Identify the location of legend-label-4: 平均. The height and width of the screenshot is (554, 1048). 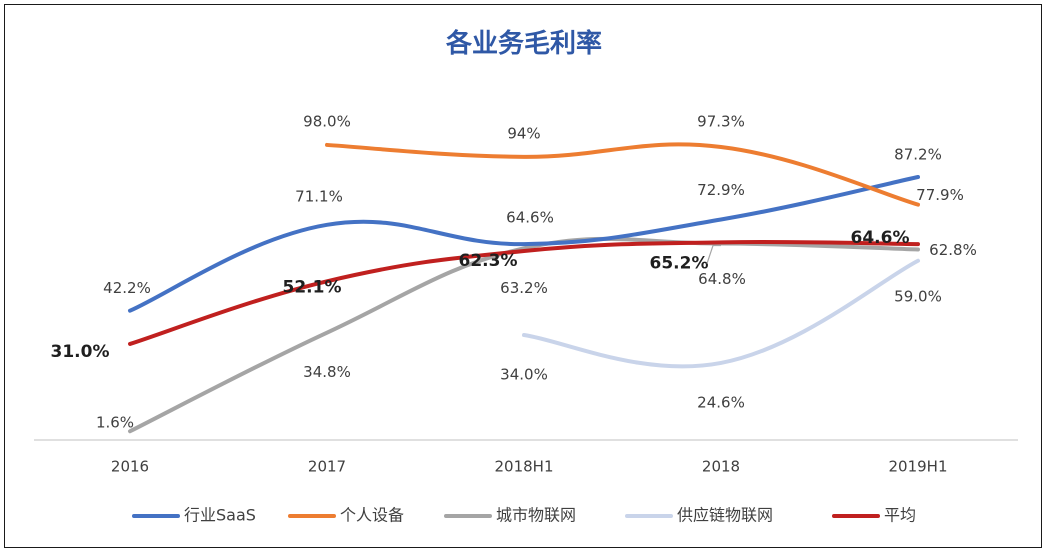
(900, 515).